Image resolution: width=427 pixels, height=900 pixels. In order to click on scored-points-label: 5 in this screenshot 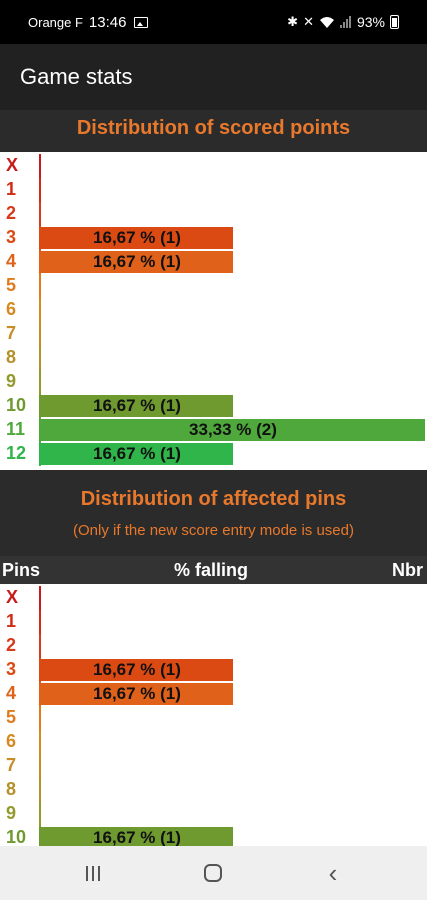, I will do `click(11, 285)`.